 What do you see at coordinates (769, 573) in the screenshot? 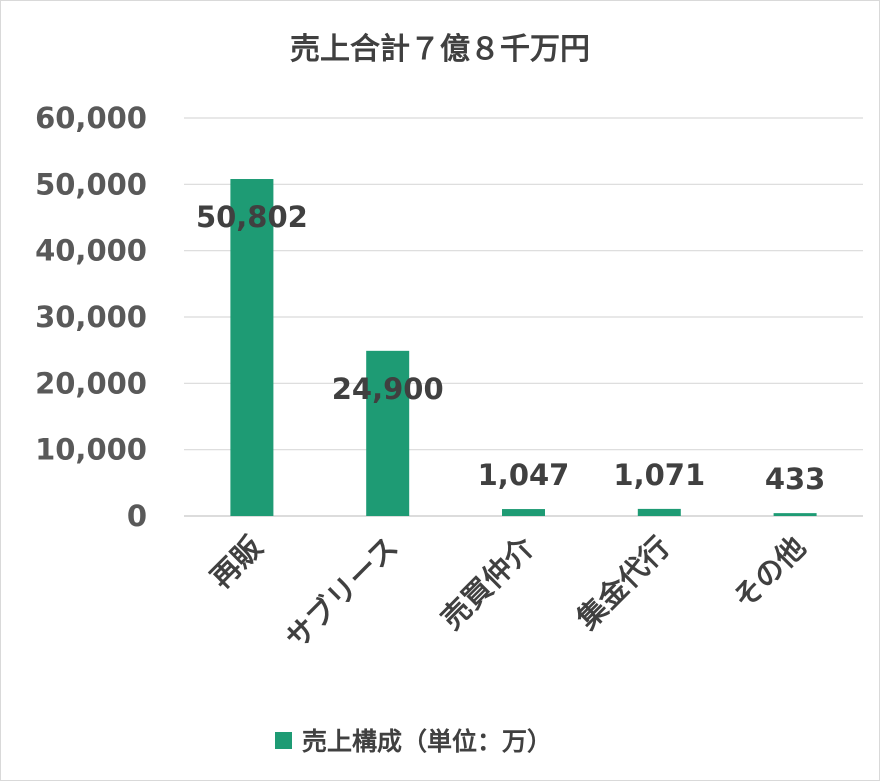
I see `x-tick-label: その他` at bounding box center [769, 573].